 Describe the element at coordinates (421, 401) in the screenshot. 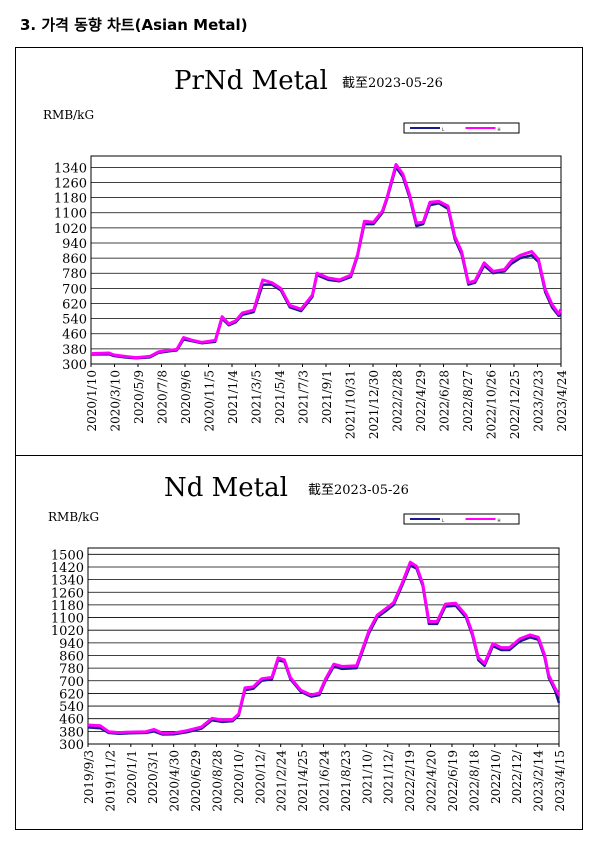

I see `prnd-x-tick-label: 2022/4/29` at that location.